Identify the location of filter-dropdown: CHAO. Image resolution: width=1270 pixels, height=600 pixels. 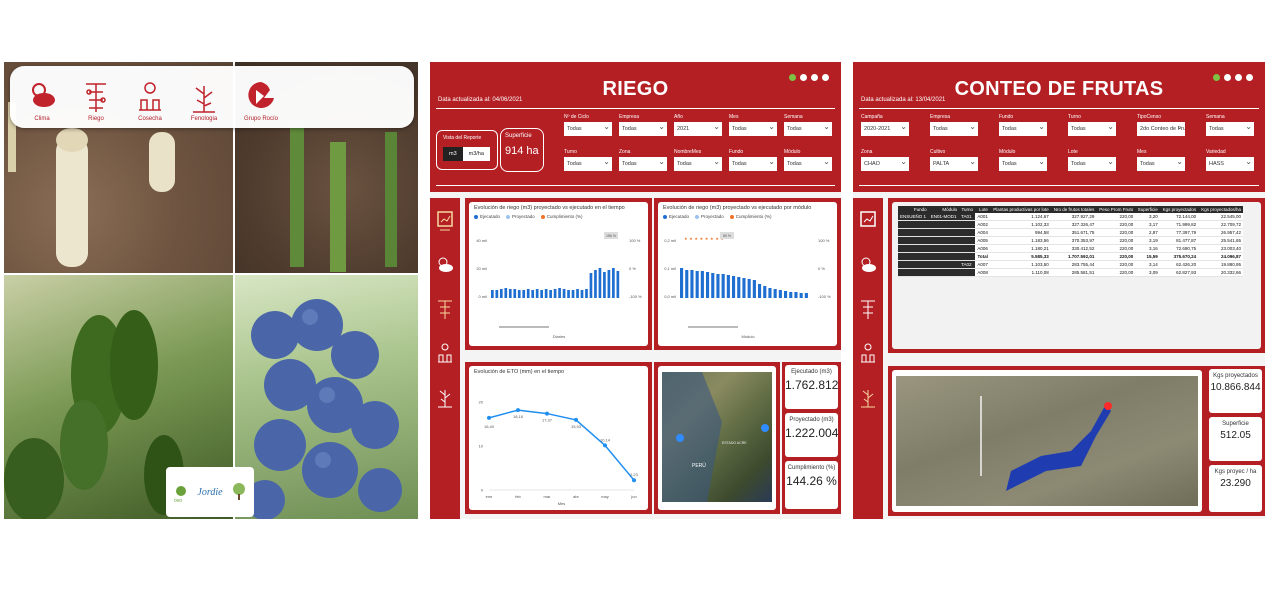
(885, 164).